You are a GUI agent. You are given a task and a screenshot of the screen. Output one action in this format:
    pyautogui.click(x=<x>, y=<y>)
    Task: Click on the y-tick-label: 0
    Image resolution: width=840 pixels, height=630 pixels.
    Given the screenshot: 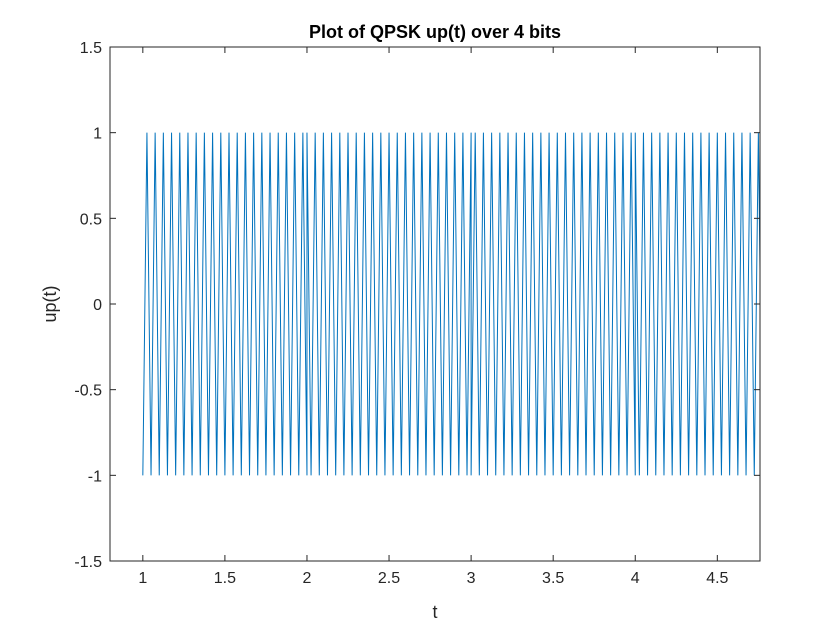 What is the action you would take?
    pyautogui.click(x=97, y=305)
    